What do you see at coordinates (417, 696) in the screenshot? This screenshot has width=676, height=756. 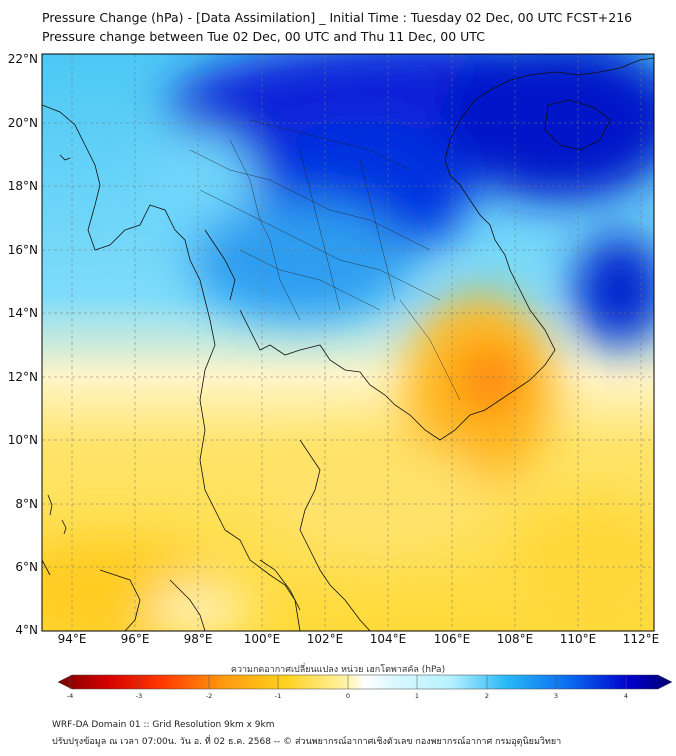 I see `colorbar-tick: 1` at bounding box center [417, 696].